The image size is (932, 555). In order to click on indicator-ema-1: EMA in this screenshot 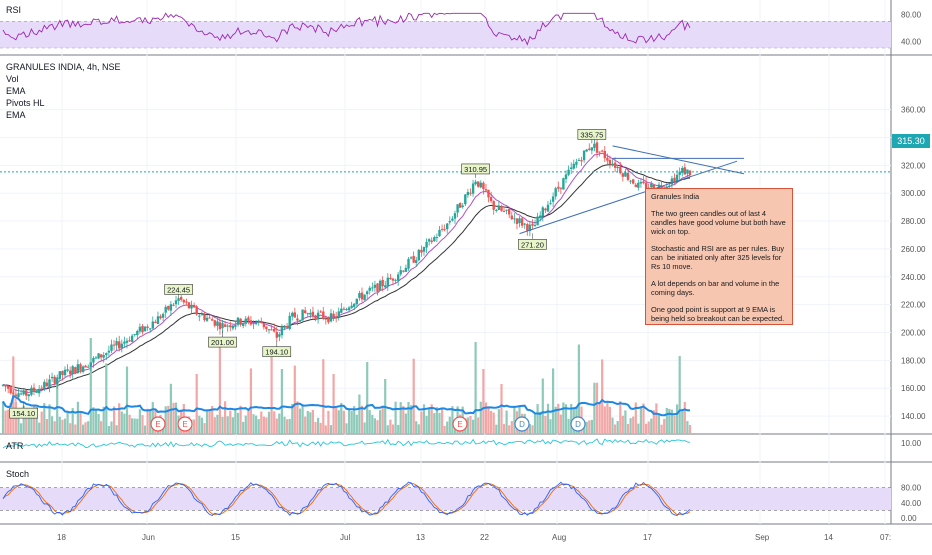, I will do `click(16, 91)`.